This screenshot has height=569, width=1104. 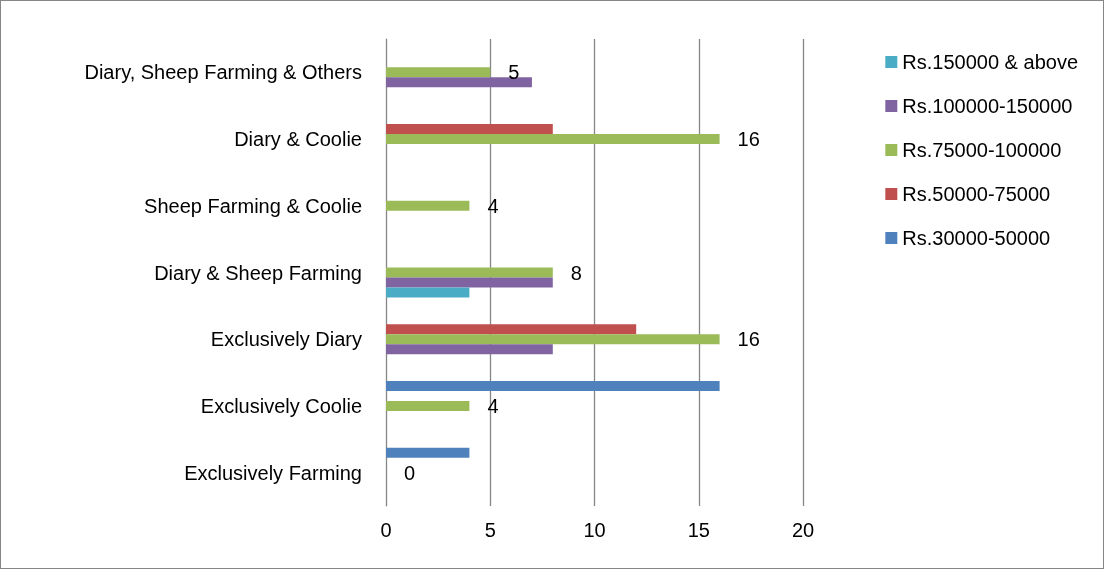 What do you see at coordinates (803, 530) in the screenshot?
I see `x-tick-label: 20` at bounding box center [803, 530].